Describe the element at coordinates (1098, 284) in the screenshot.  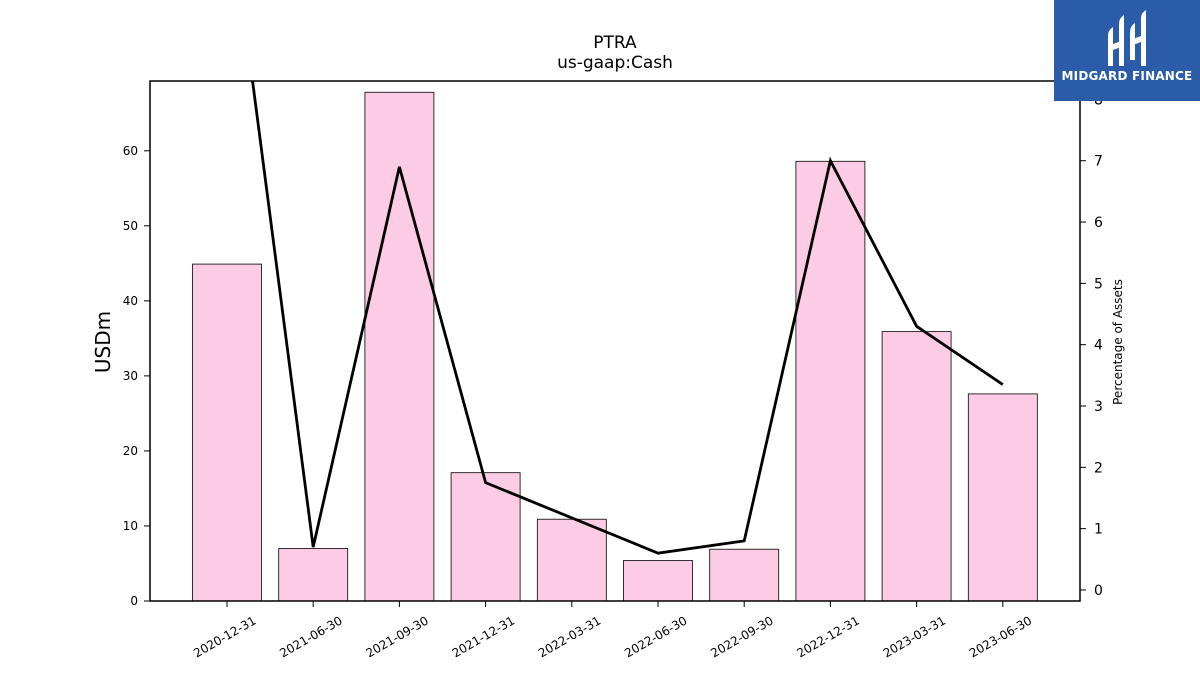
I see `y2-tick-label: 5` at that location.